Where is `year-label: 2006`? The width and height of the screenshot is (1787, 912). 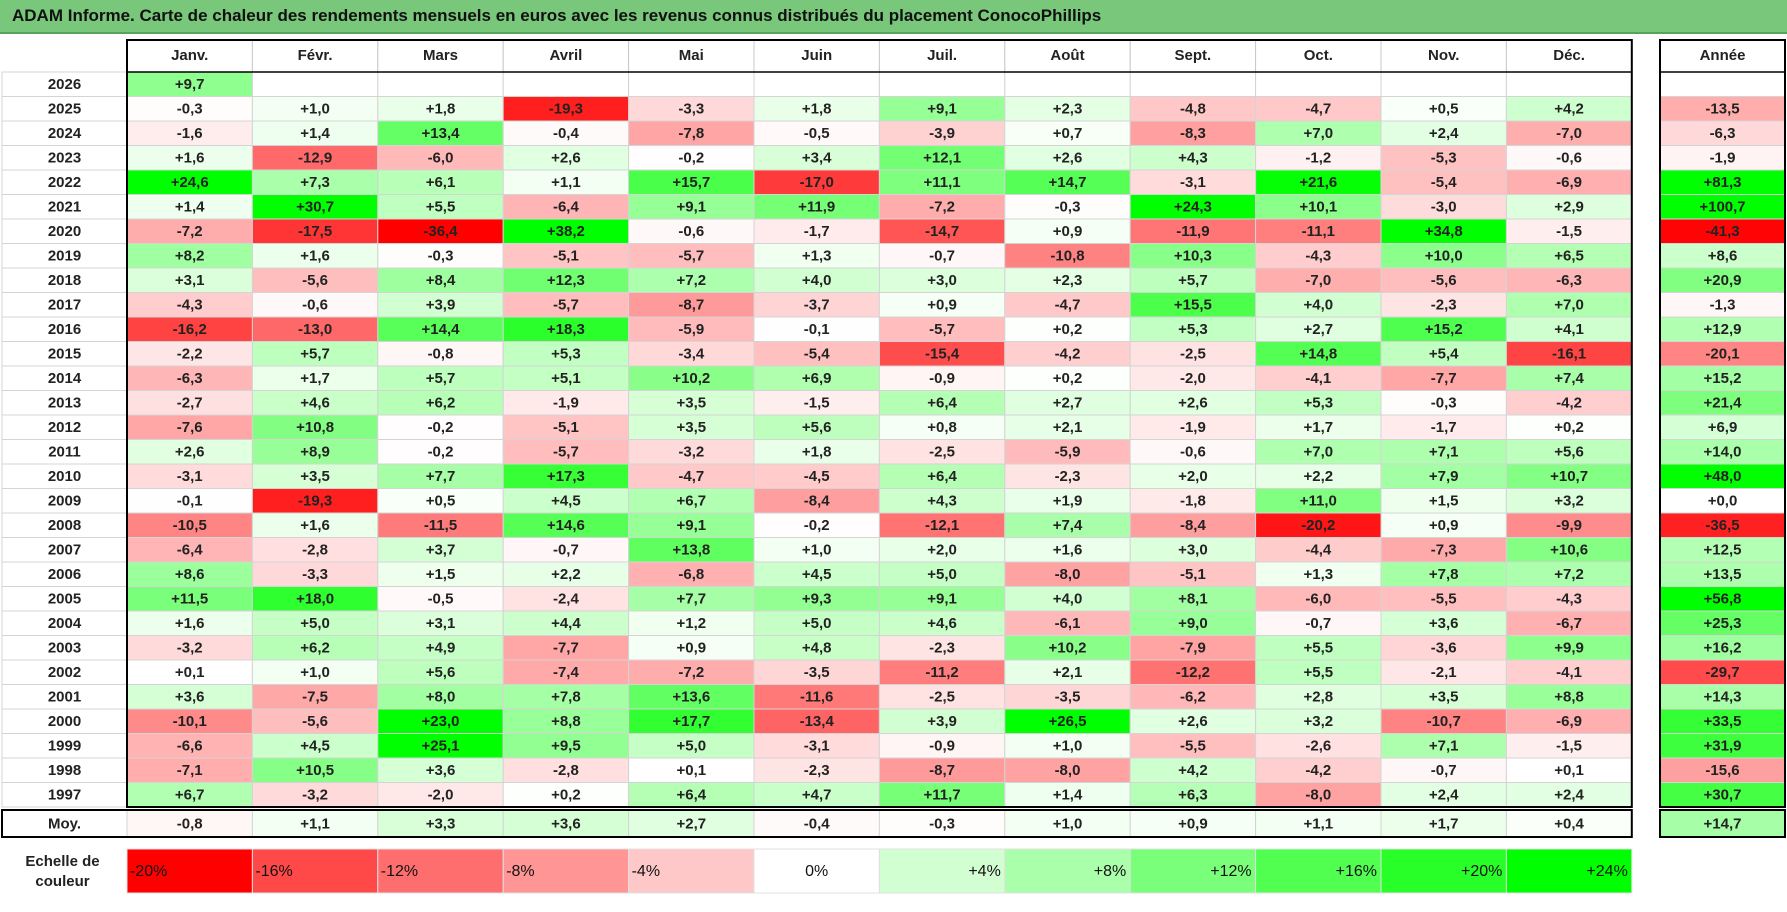 year-label: 2006 is located at coordinates (64, 574).